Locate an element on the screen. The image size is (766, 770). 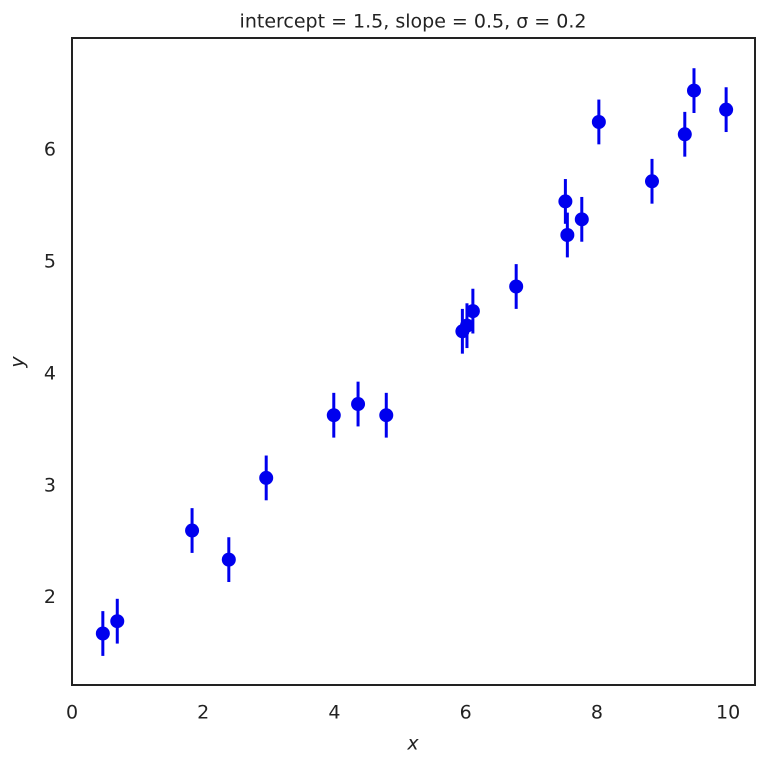
x-tick-label: 8 is located at coordinates (597, 713).